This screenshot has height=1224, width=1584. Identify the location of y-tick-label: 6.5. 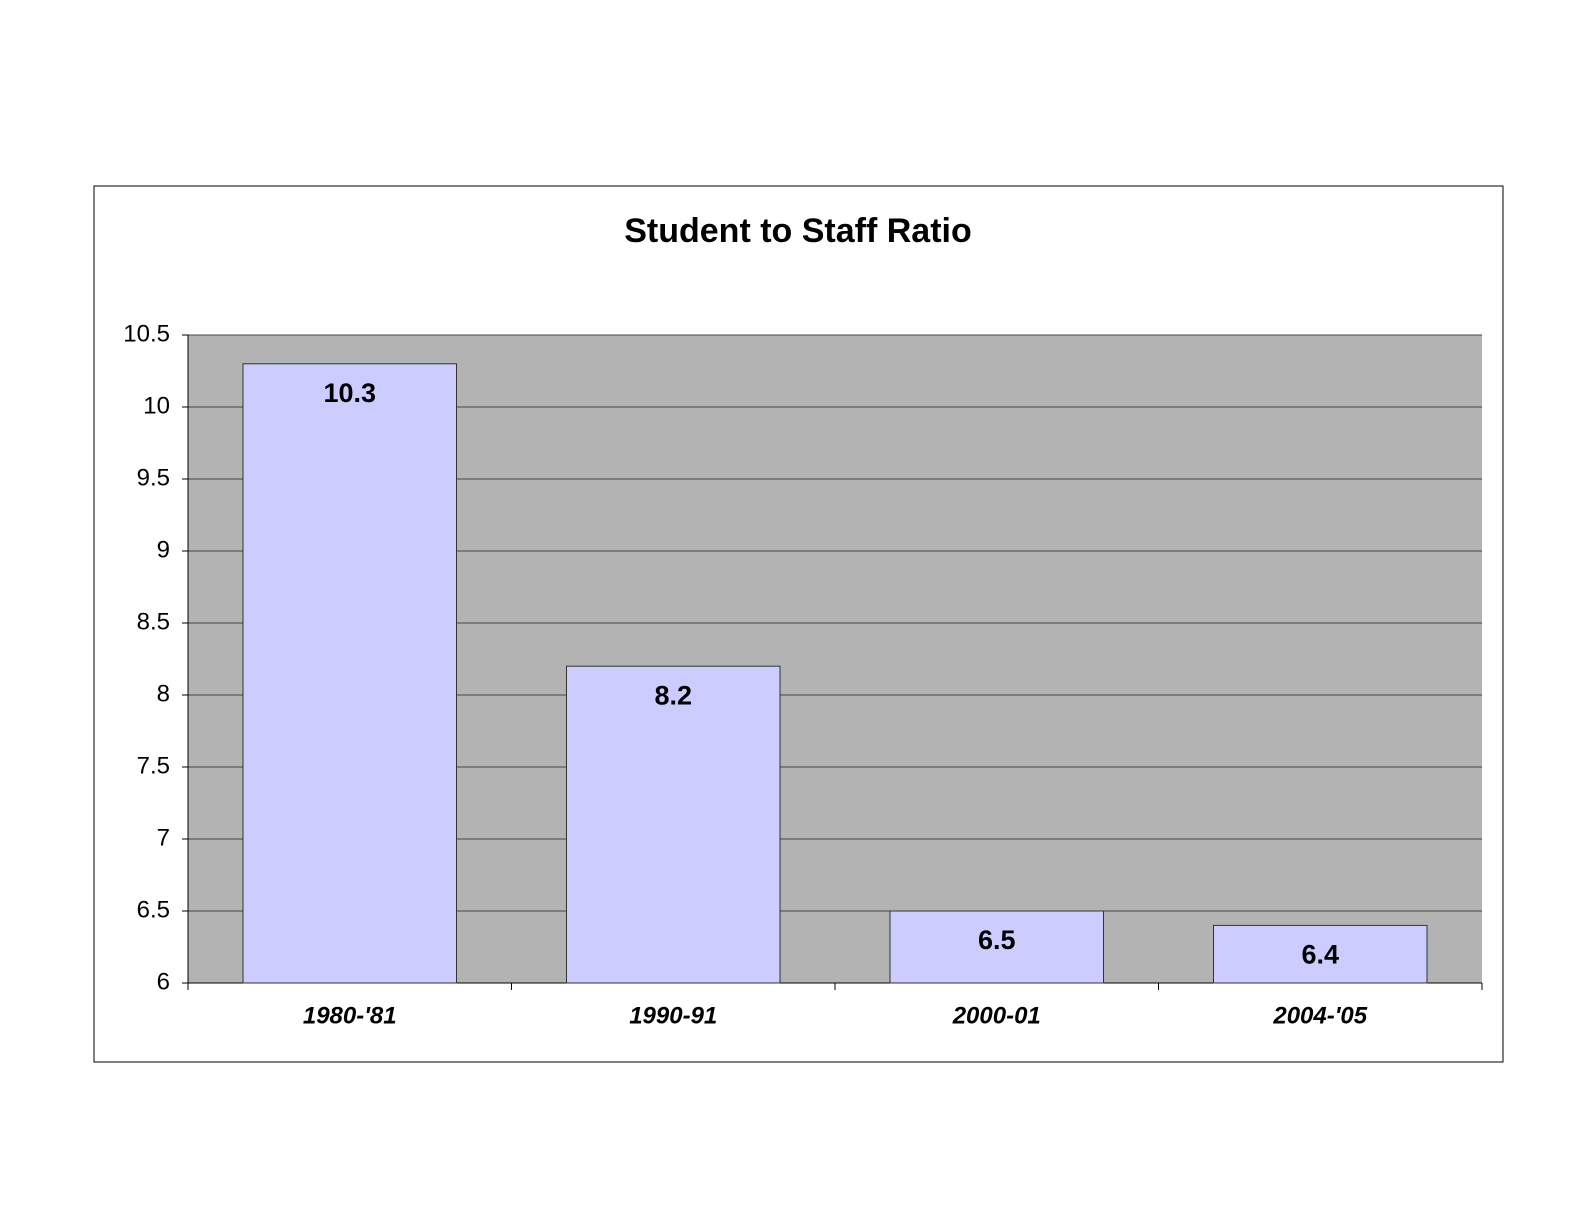
(153, 909).